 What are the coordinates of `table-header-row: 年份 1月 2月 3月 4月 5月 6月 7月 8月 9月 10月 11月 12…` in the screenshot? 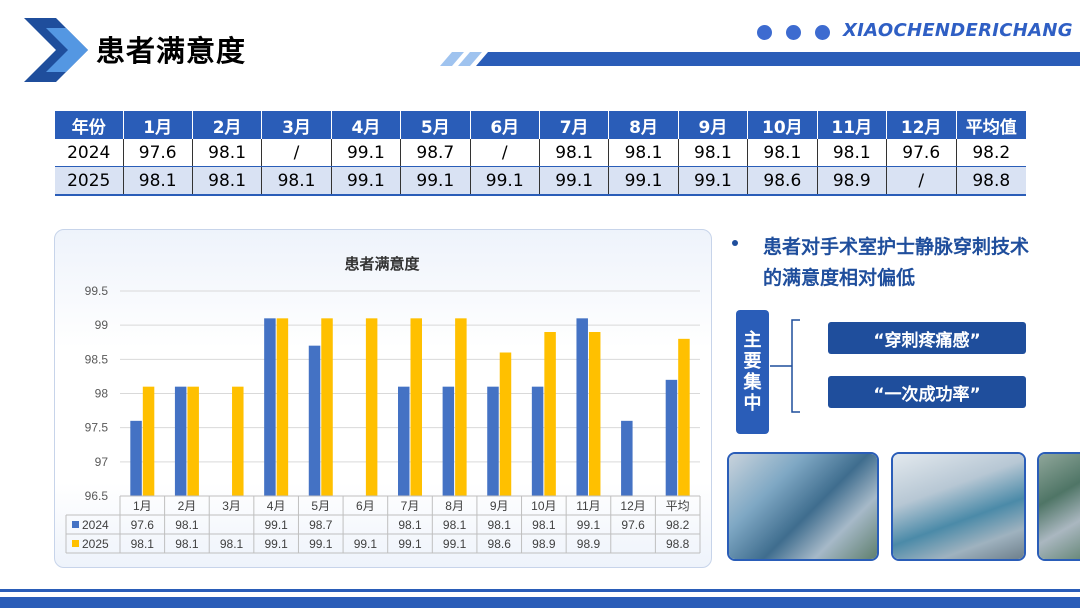 It's located at (540, 125).